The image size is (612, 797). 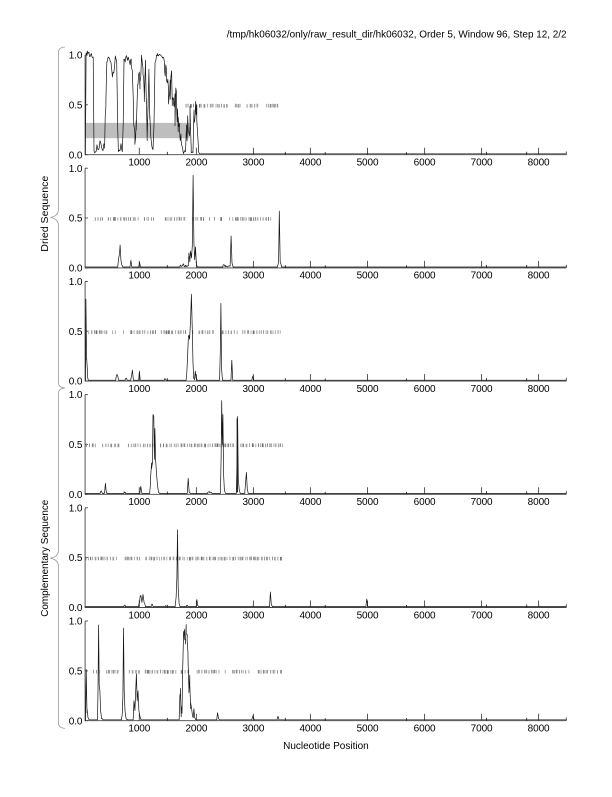 I want to click on svg-text: Complementary Sequence, so click(x=45, y=557).